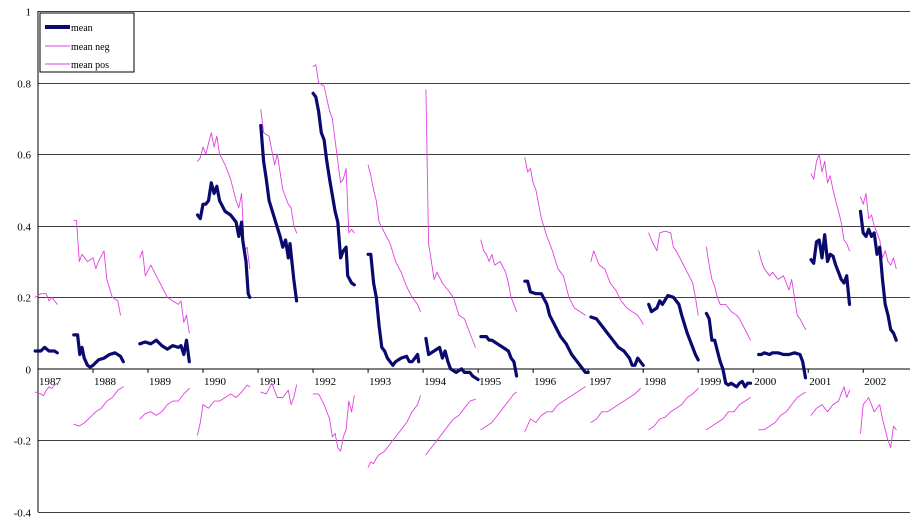 The image size is (910, 521). I want to click on y-tick-label: -0.2, so click(22, 442).